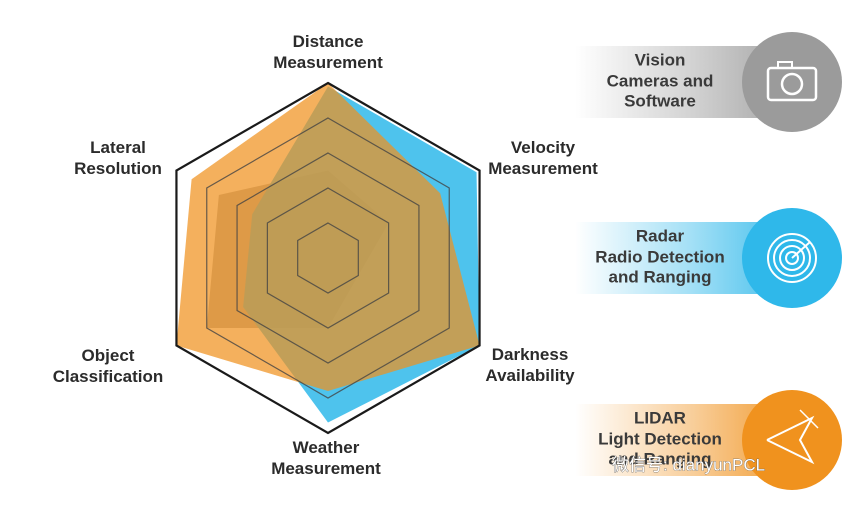  I want to click on axis-label: Object Classification, so click(108, 366).